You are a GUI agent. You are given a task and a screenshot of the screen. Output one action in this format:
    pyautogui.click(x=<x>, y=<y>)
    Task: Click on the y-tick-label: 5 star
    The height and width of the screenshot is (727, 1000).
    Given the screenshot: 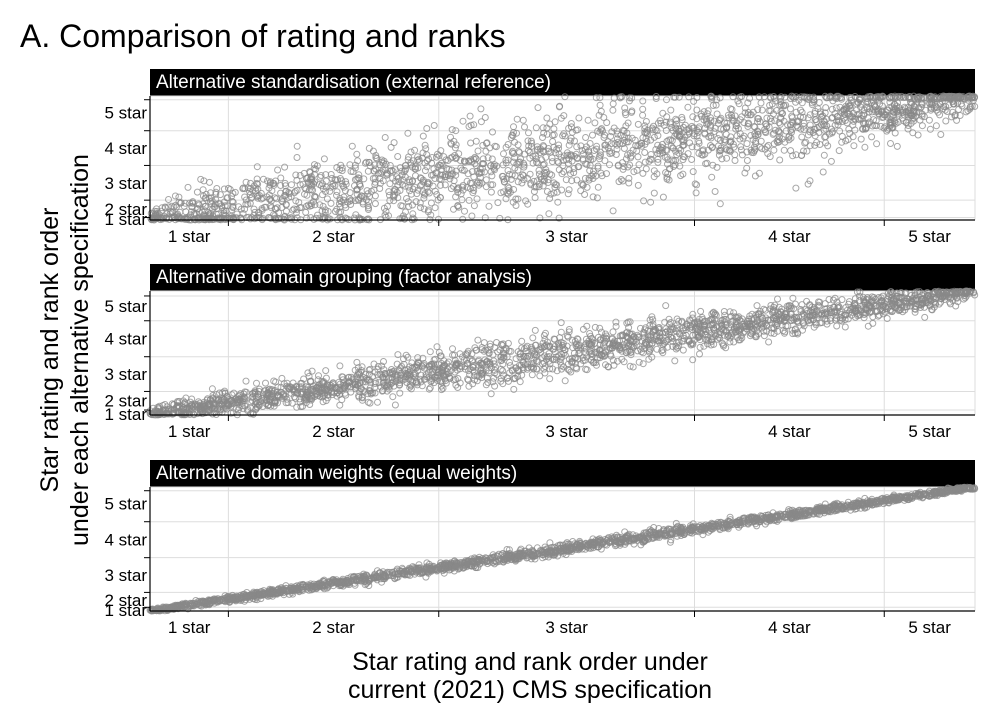 What is the action you would take?
    pyautogui.click(x=125, y=113)
    